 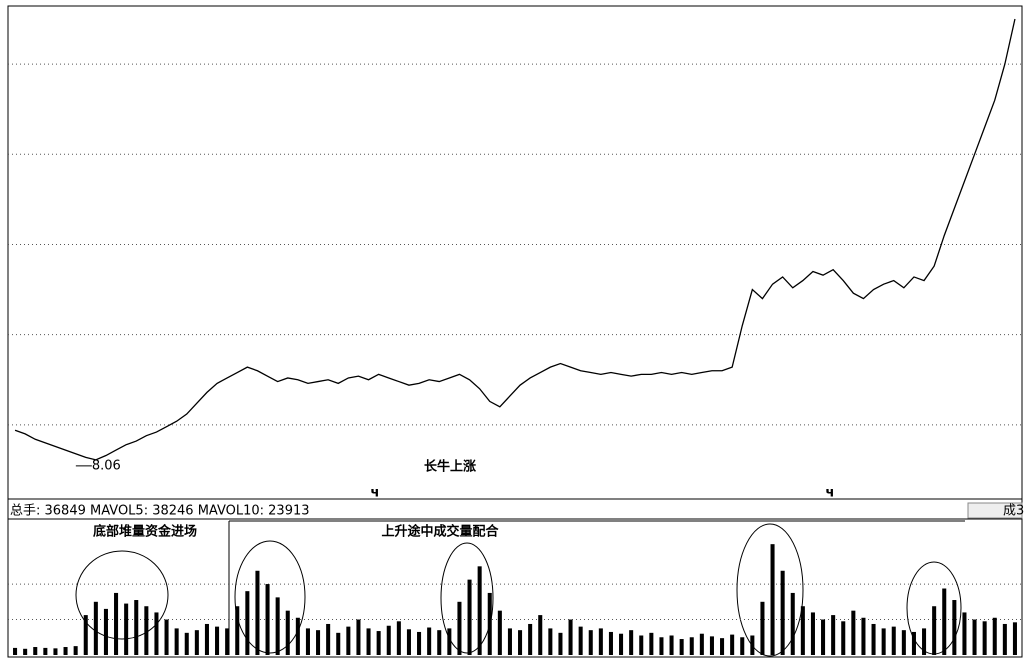 I want to click on annotation: 长牛上涨, so click(x=450, y=467).